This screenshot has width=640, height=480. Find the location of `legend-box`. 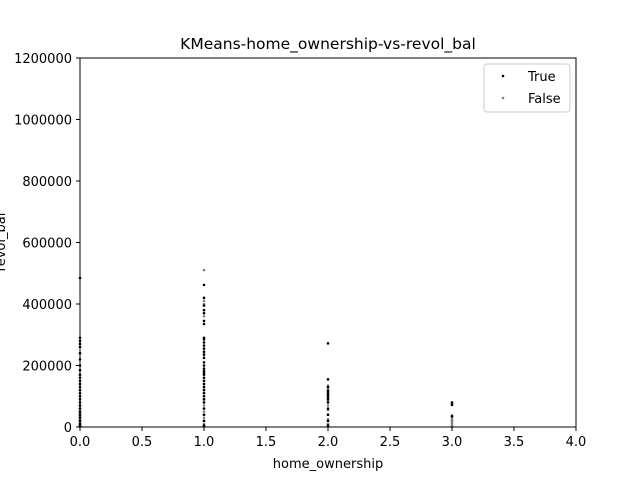

legend-box is located at coordinates (527, 88).